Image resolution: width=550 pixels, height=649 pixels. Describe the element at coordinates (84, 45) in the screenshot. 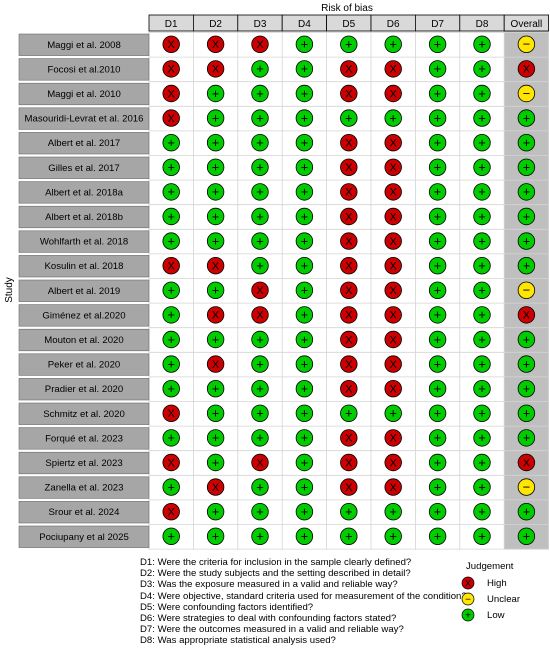

I see `study-label: Maggi et al. 2008` at that location.